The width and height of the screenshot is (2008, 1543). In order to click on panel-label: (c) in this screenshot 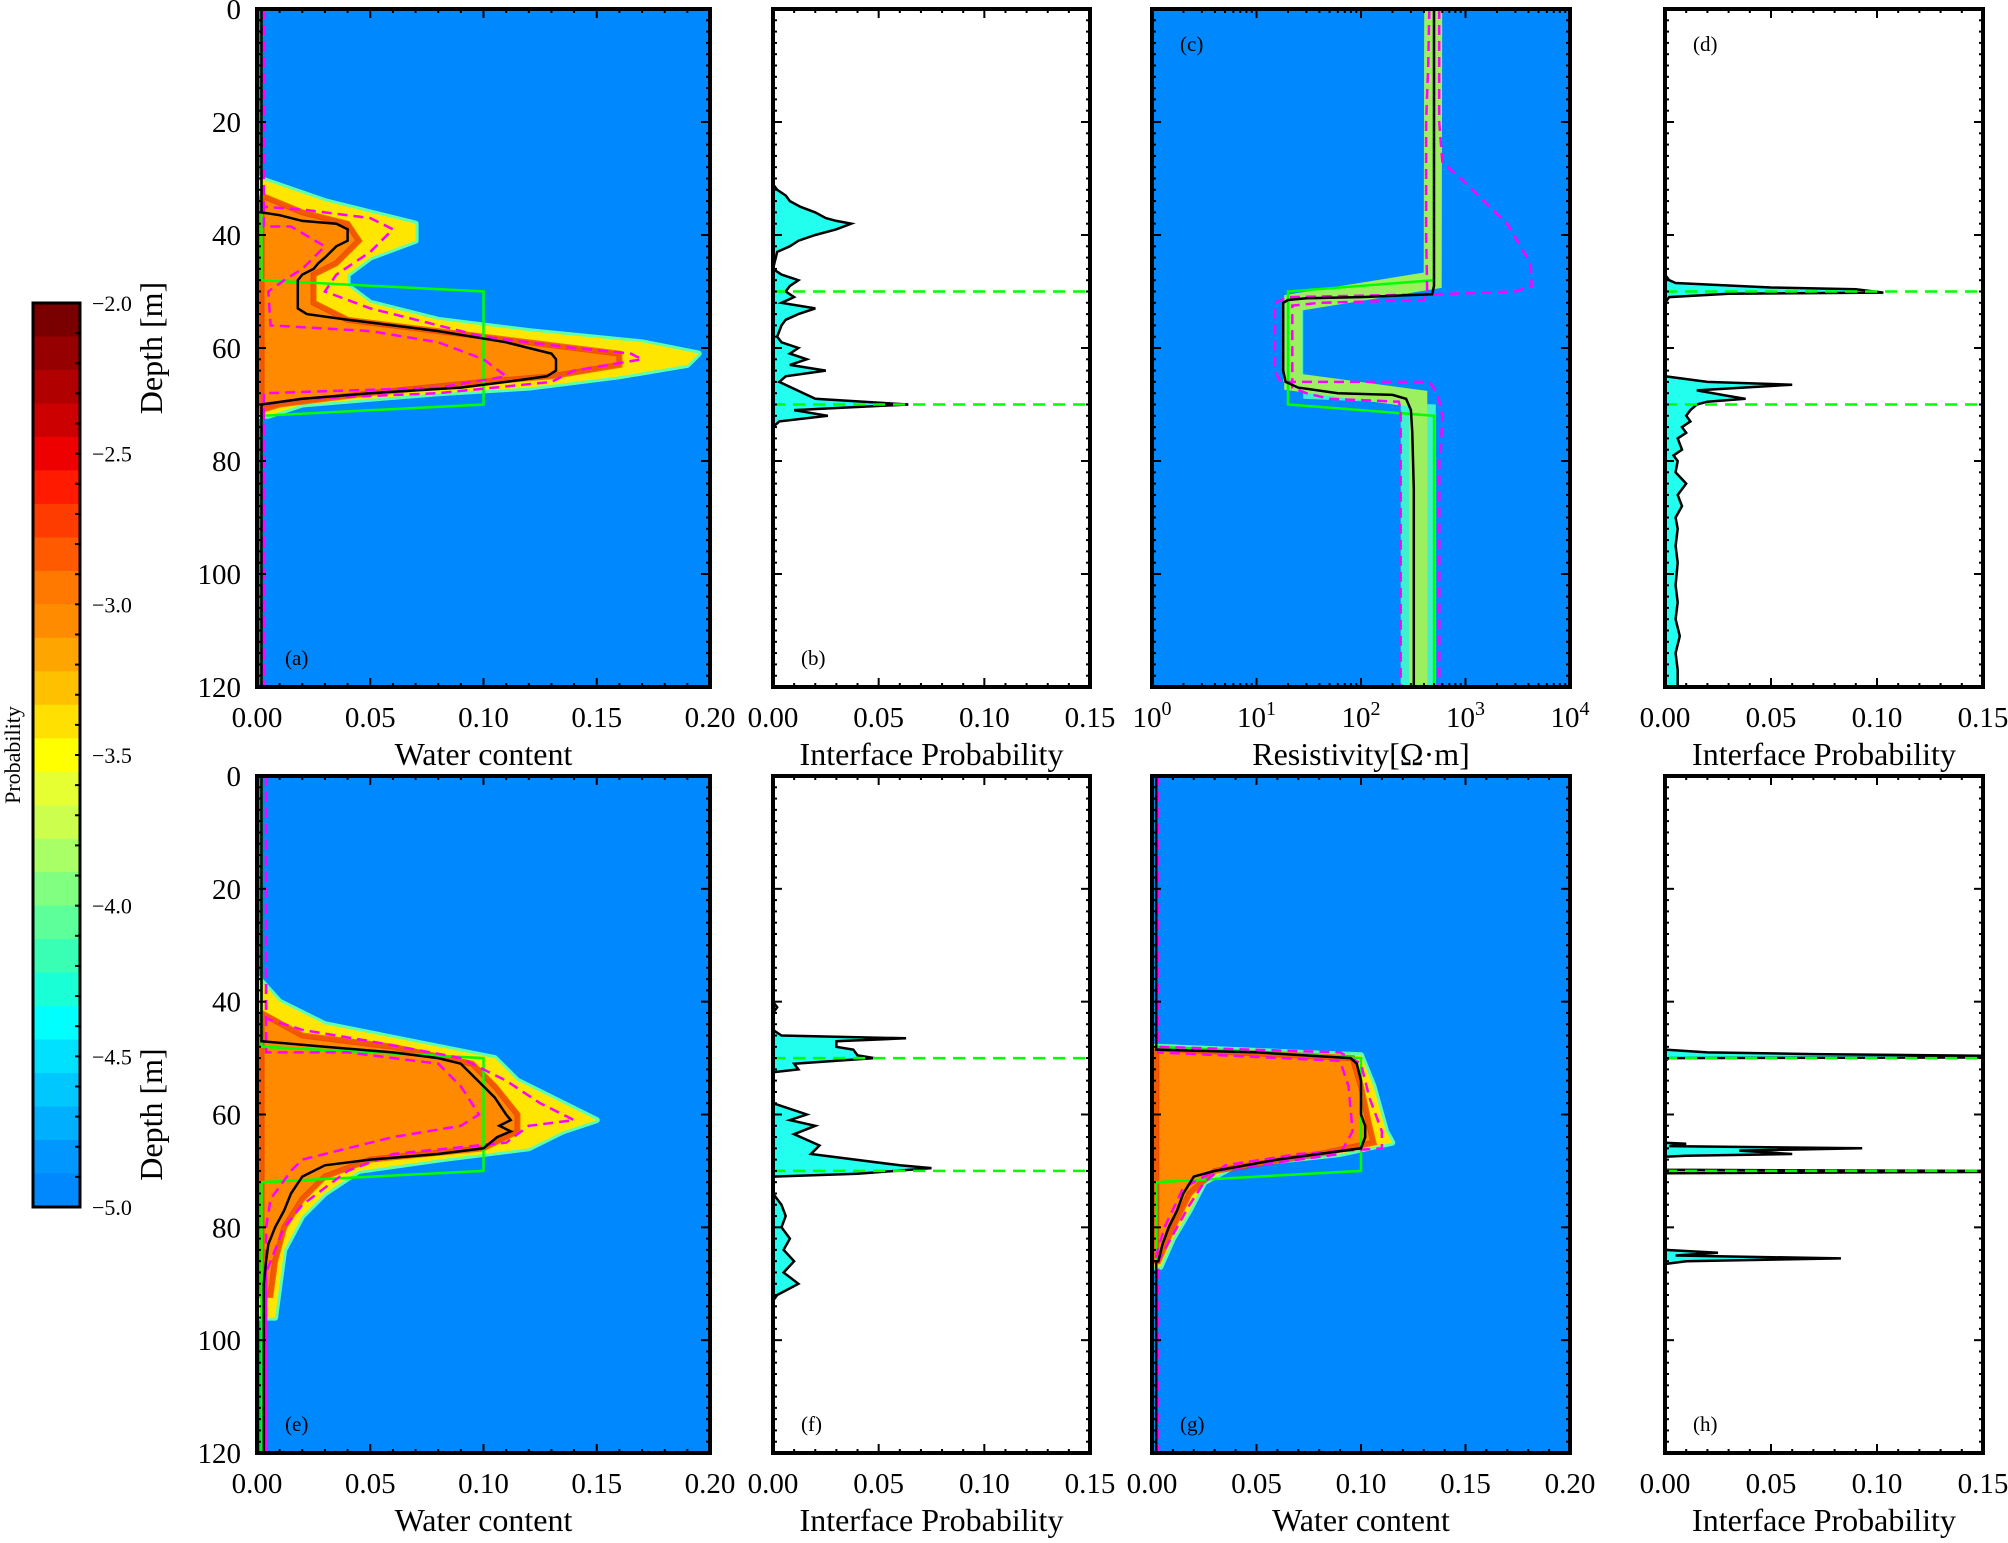, I will do `click(1191, 44)`.